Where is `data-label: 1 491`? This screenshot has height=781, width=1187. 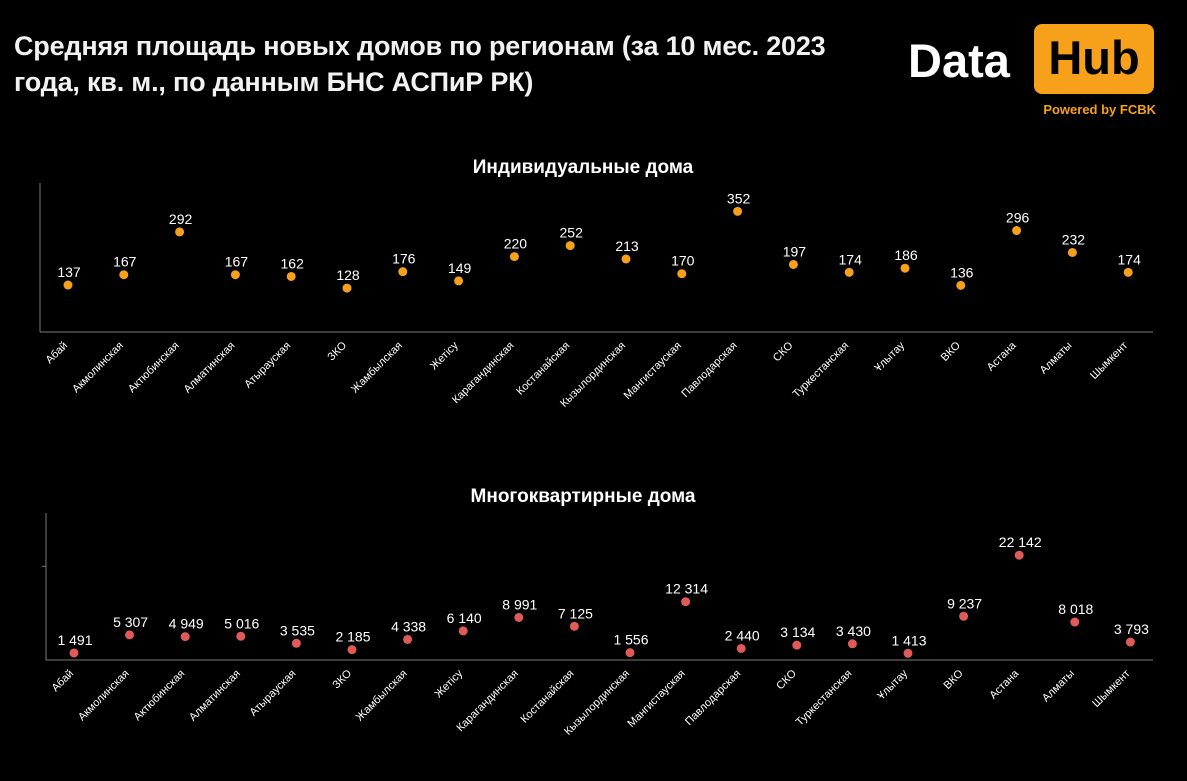 data-label: 1 491 is located at coordinates (74, 640).